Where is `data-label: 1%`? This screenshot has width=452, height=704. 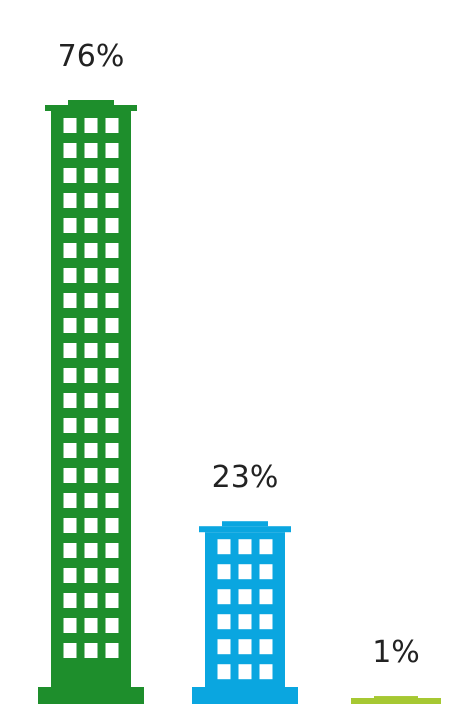
data-label: 1% is located at coordinates (396, 652).